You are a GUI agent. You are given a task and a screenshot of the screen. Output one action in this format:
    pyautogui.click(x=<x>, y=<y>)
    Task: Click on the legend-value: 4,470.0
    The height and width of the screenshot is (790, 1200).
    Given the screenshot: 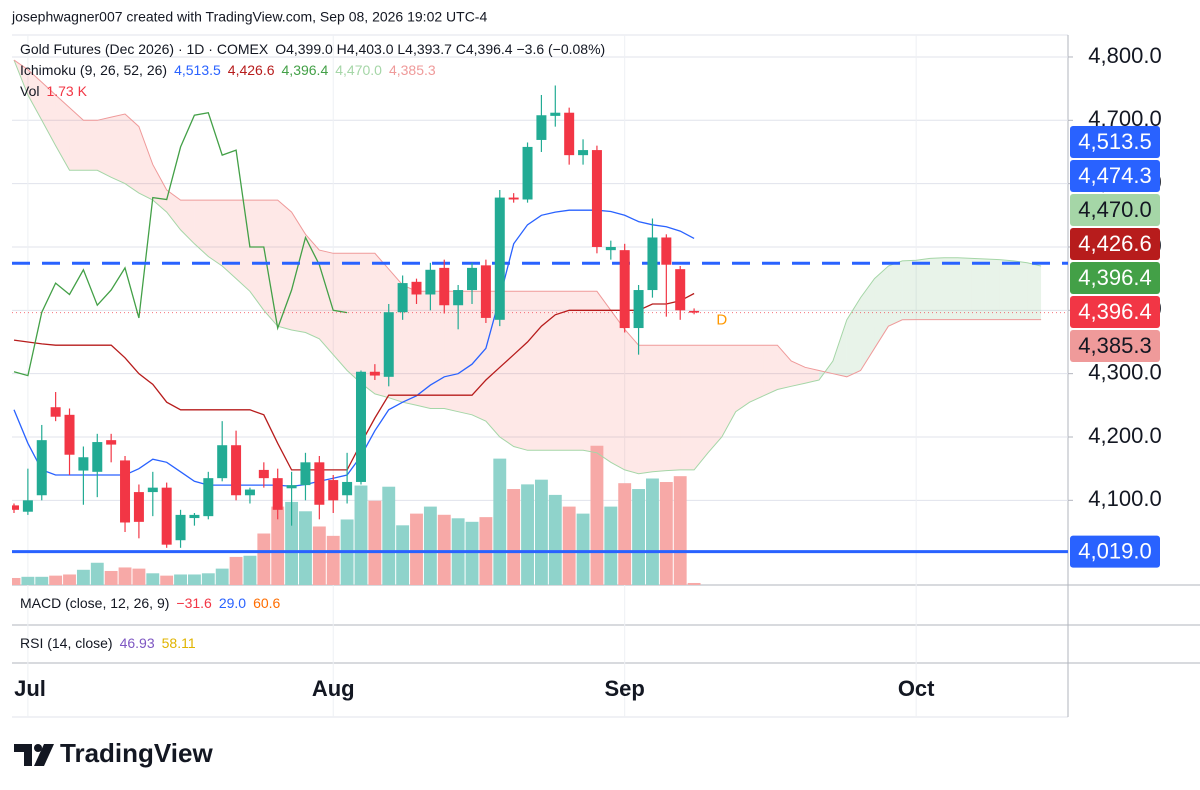 What is the action you would take?
    pyautogui.click(x=358, y=70)
    